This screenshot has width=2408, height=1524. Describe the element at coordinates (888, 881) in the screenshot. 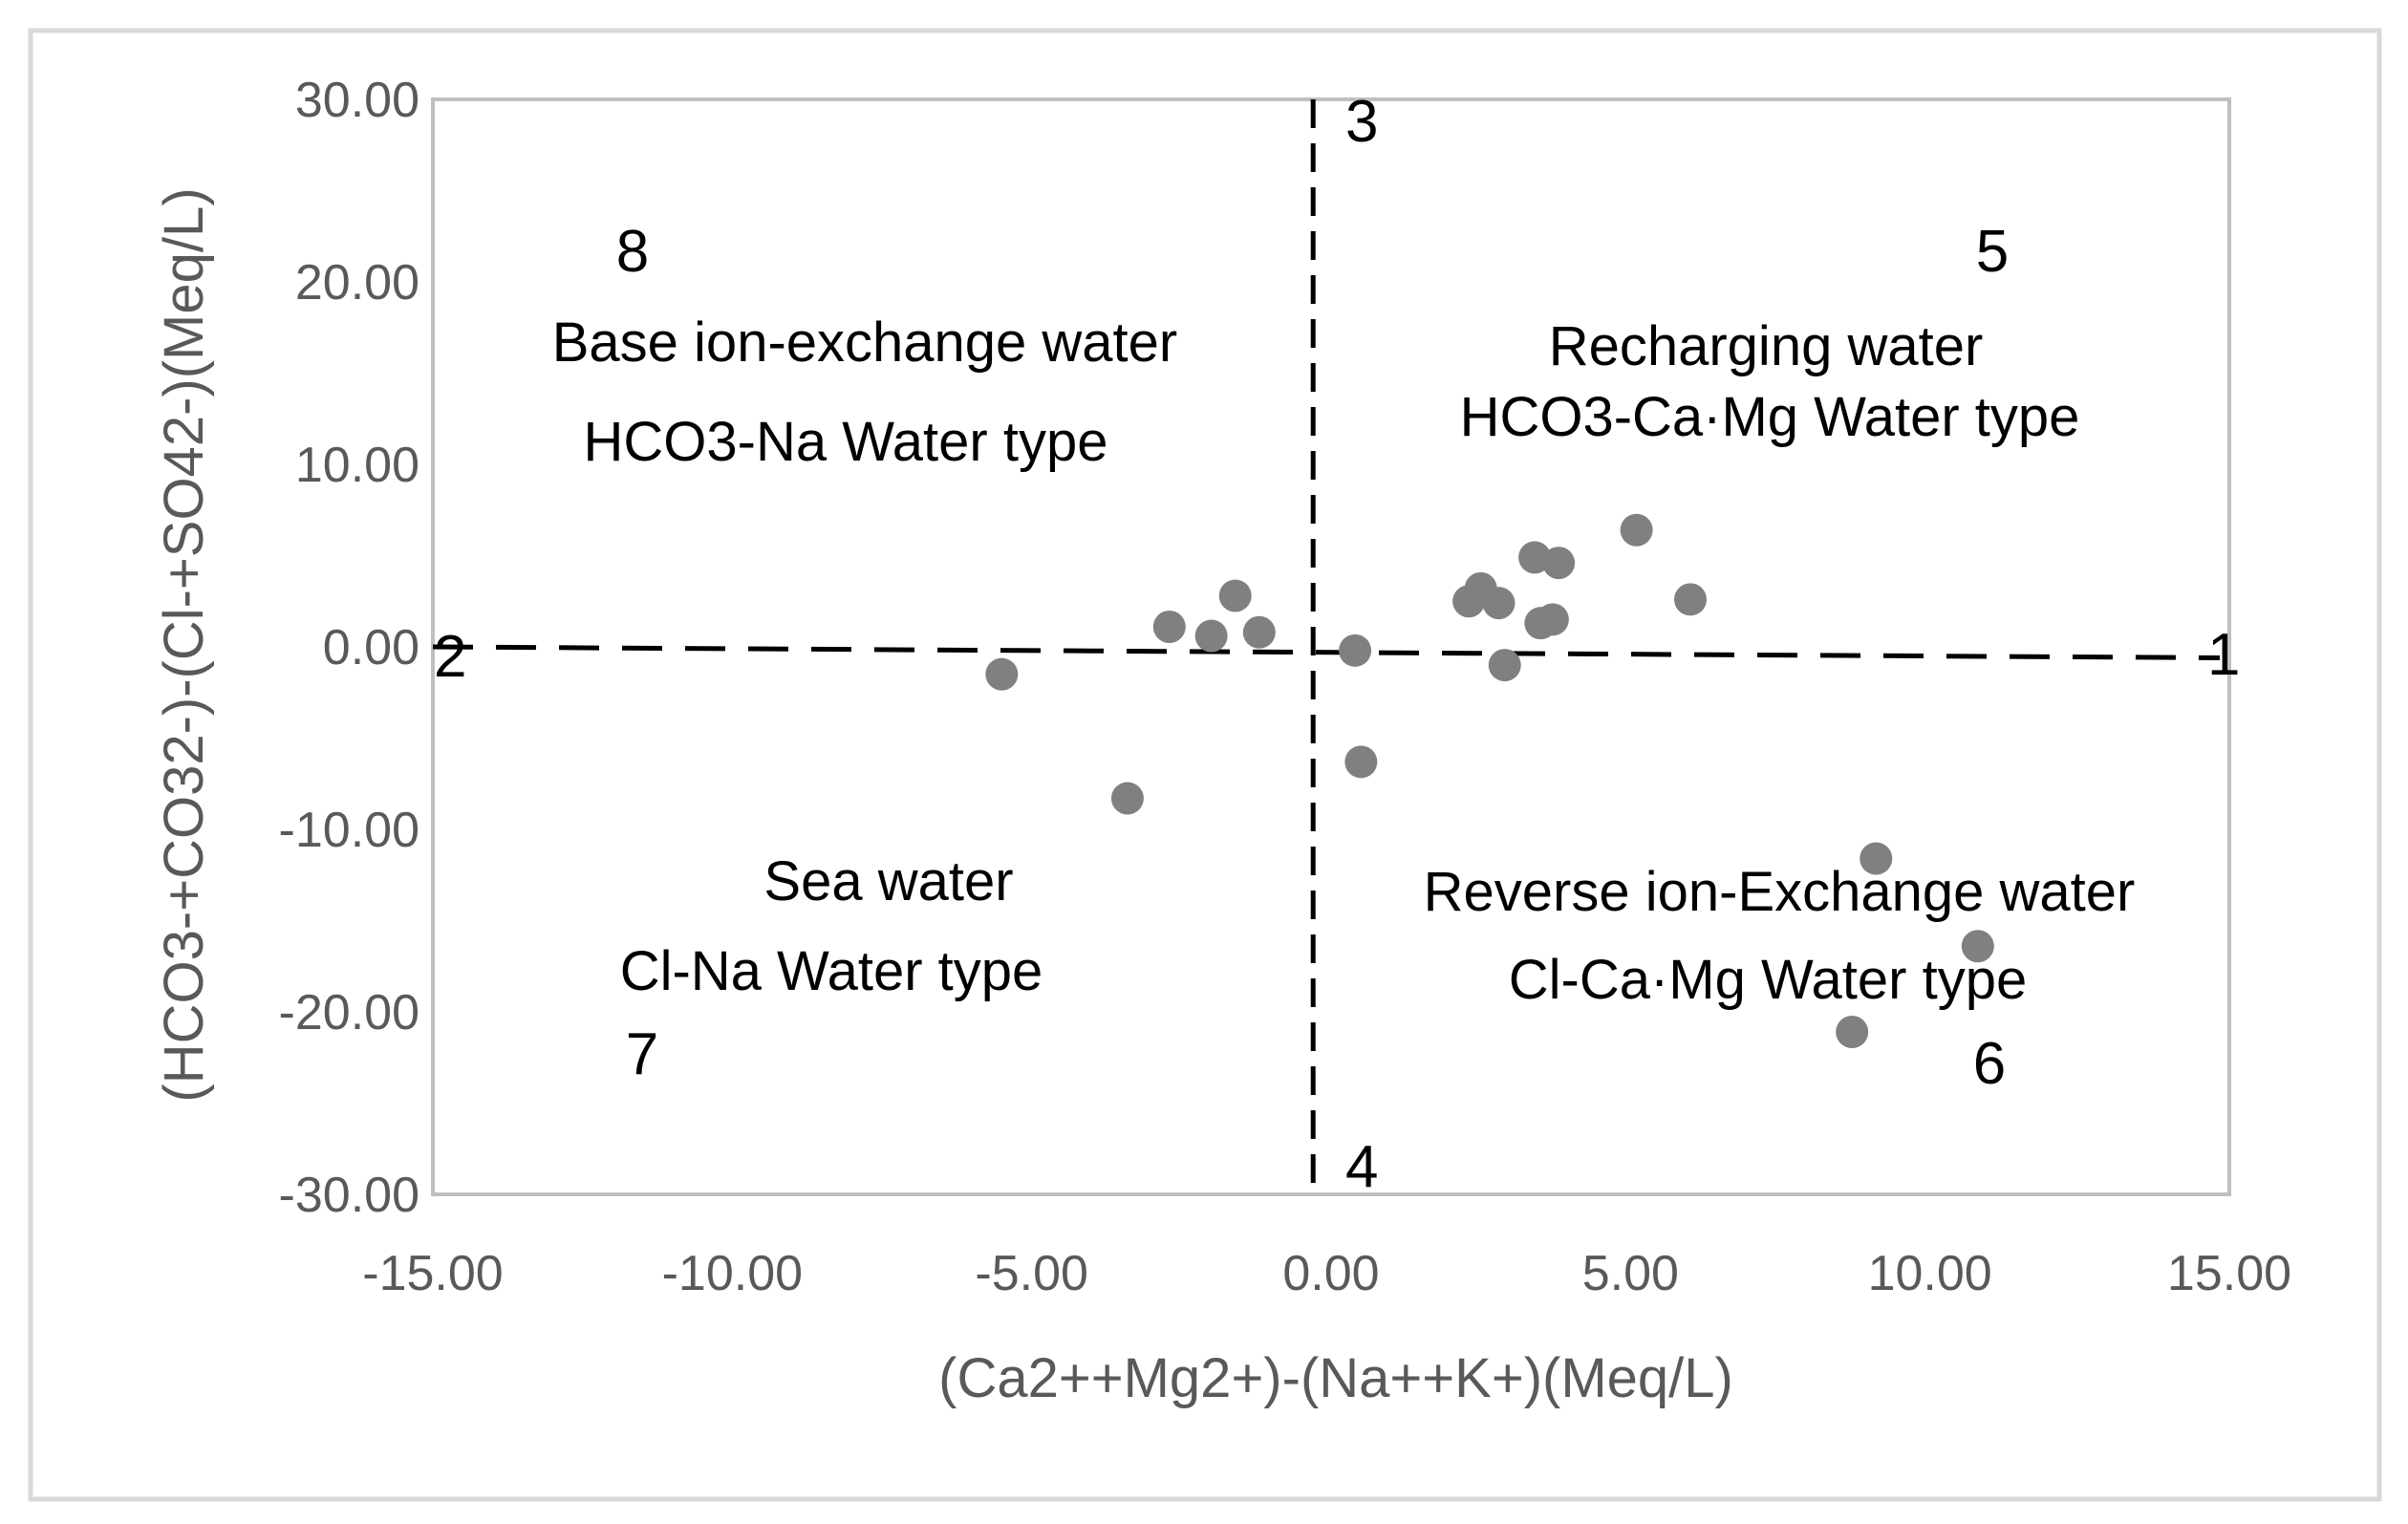

I see `region-7-name: Sea water` at that location.